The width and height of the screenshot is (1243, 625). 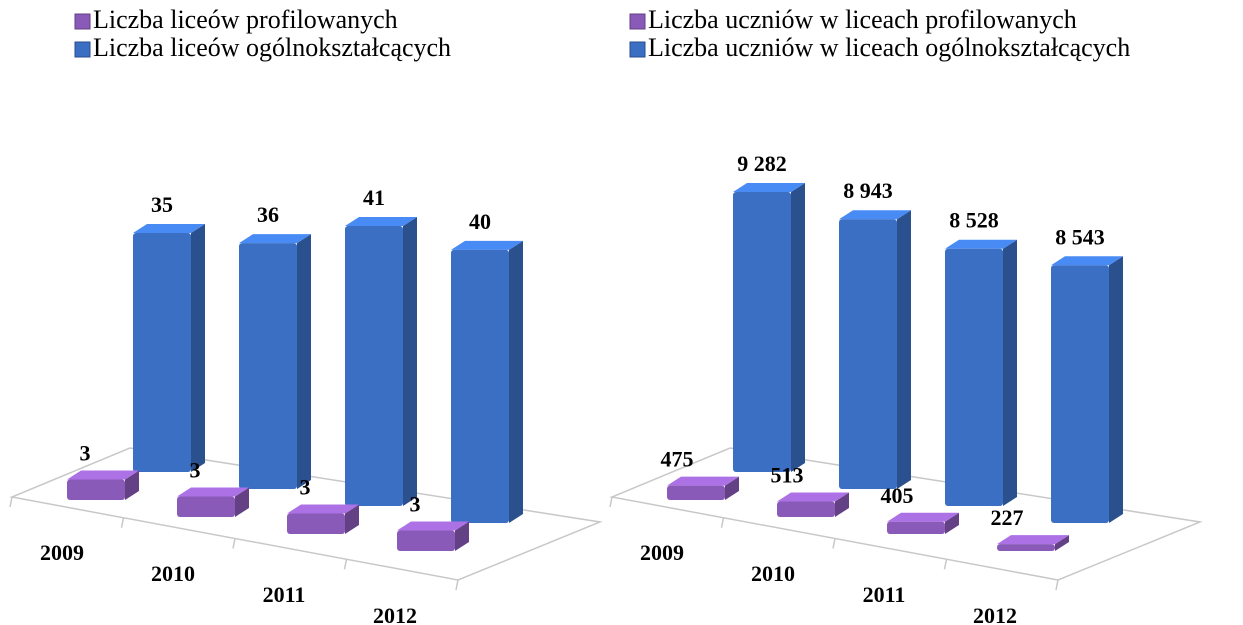 I want to click on legend-label: Liczba uczniów w liceach profilowanych, so click(x=862, y=19).